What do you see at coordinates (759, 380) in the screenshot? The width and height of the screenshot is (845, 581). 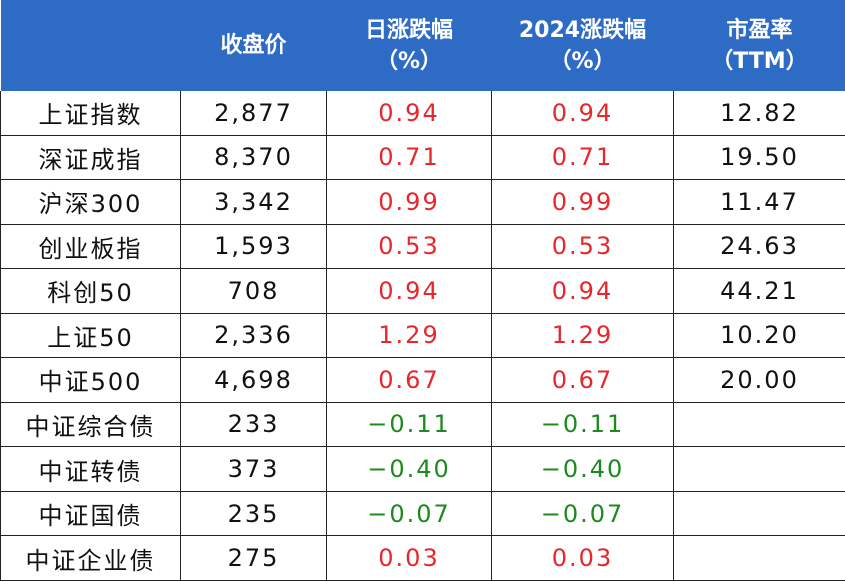 I see `pe-ratio: 20.00` at bounding box center [759, 380].